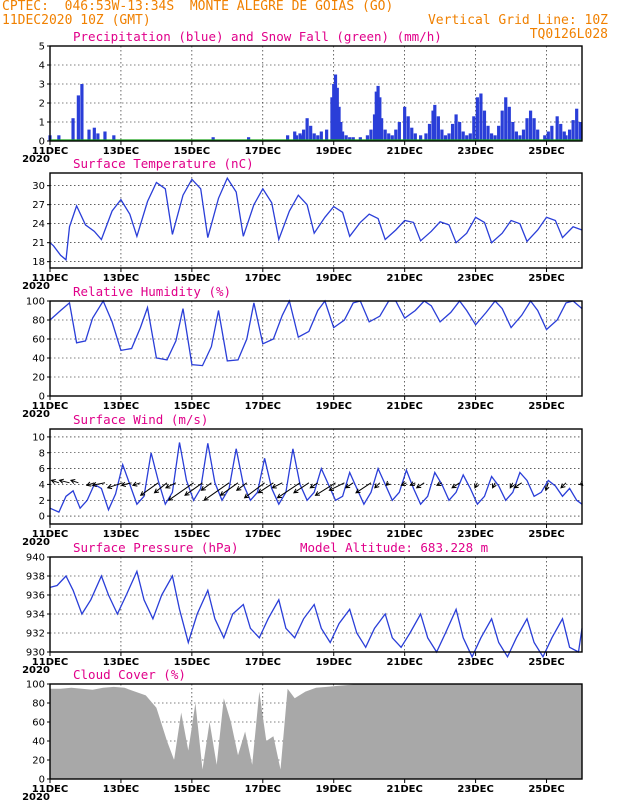 The image size is (618, 800). I want to click on y-tick-label: 940, so click(35, 558).